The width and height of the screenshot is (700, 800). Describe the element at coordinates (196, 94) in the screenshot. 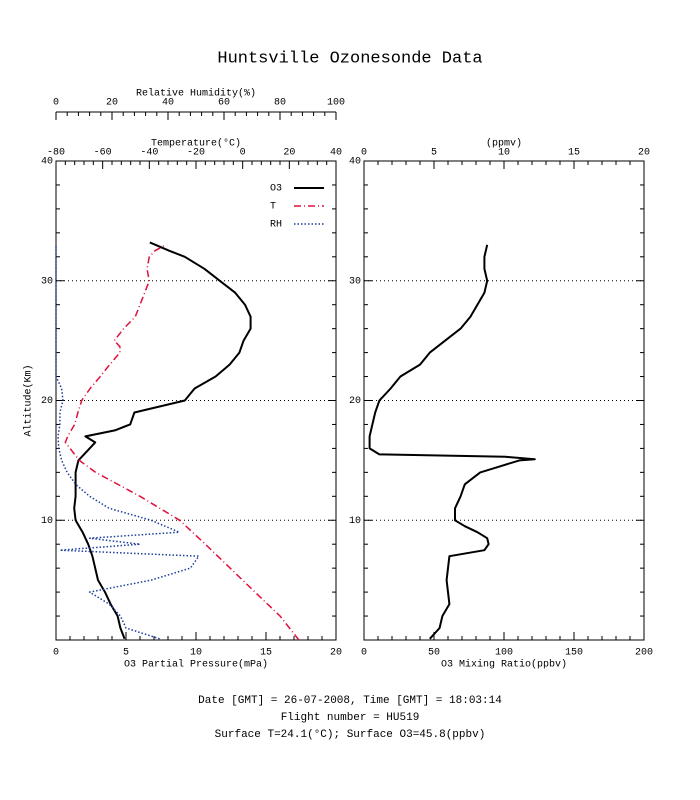

I see `axis-title: Relative Humidity(%)` at that location.